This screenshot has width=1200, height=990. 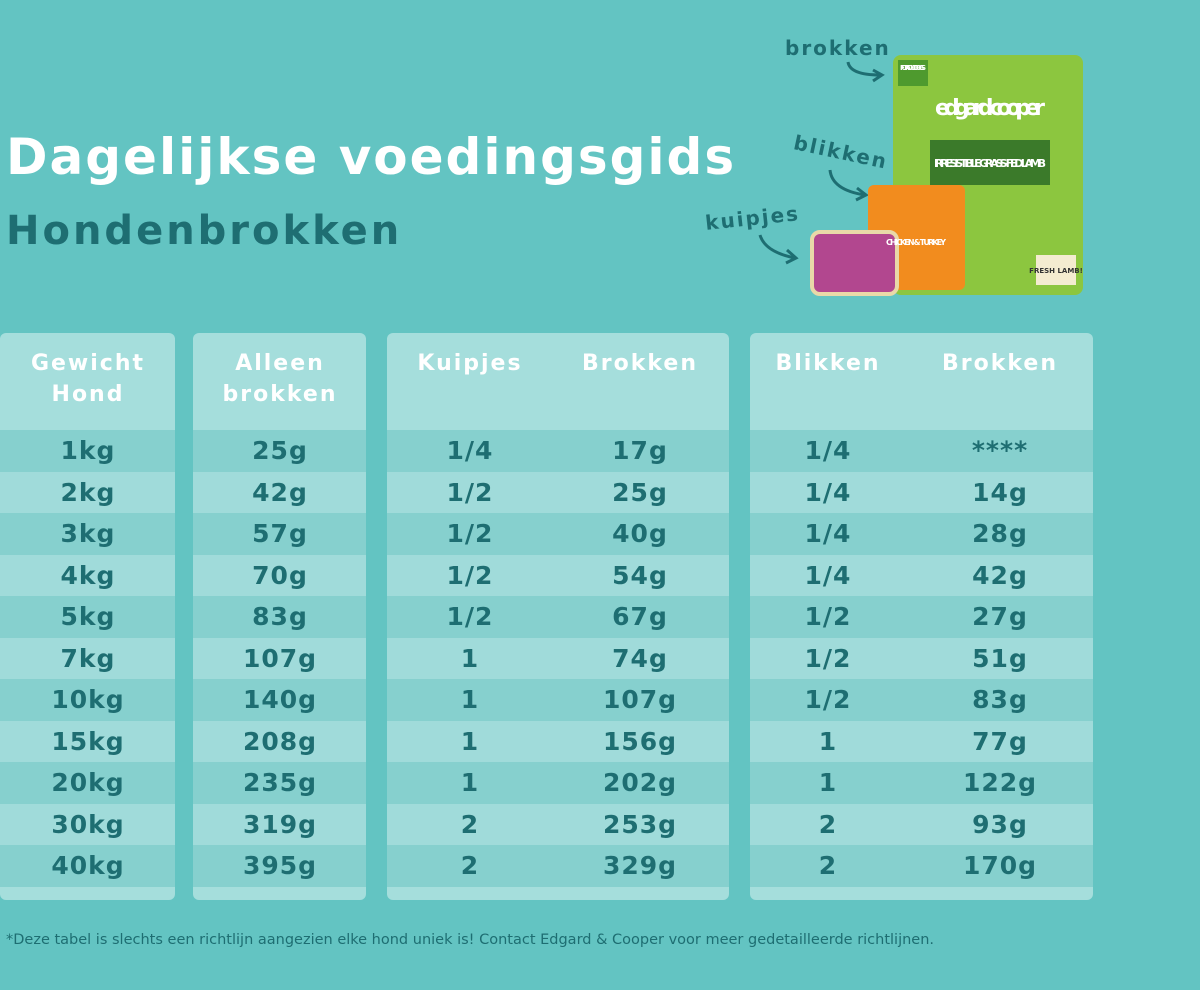 I want to click on table-cell: 70g, so click(x=280, y=575).